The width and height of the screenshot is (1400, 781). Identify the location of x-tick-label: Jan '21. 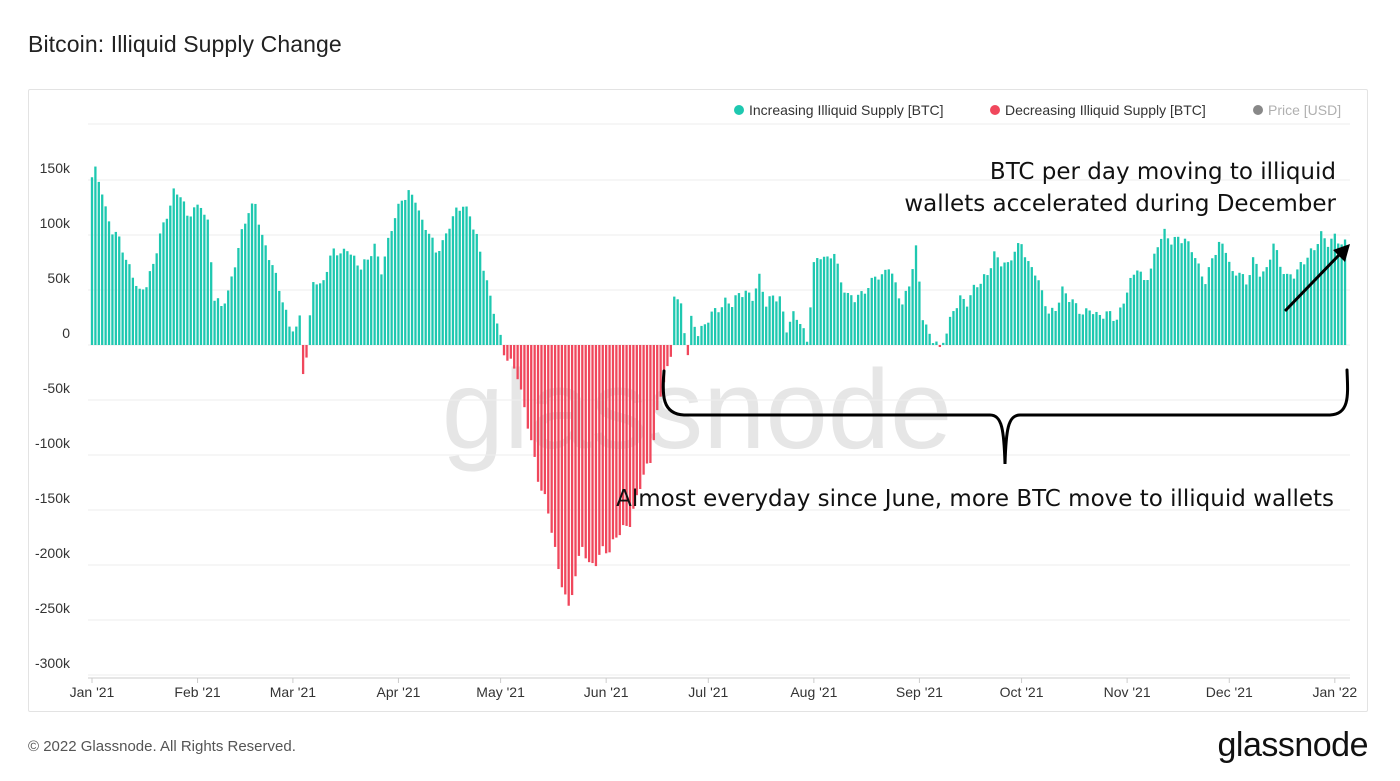
(92, 692).